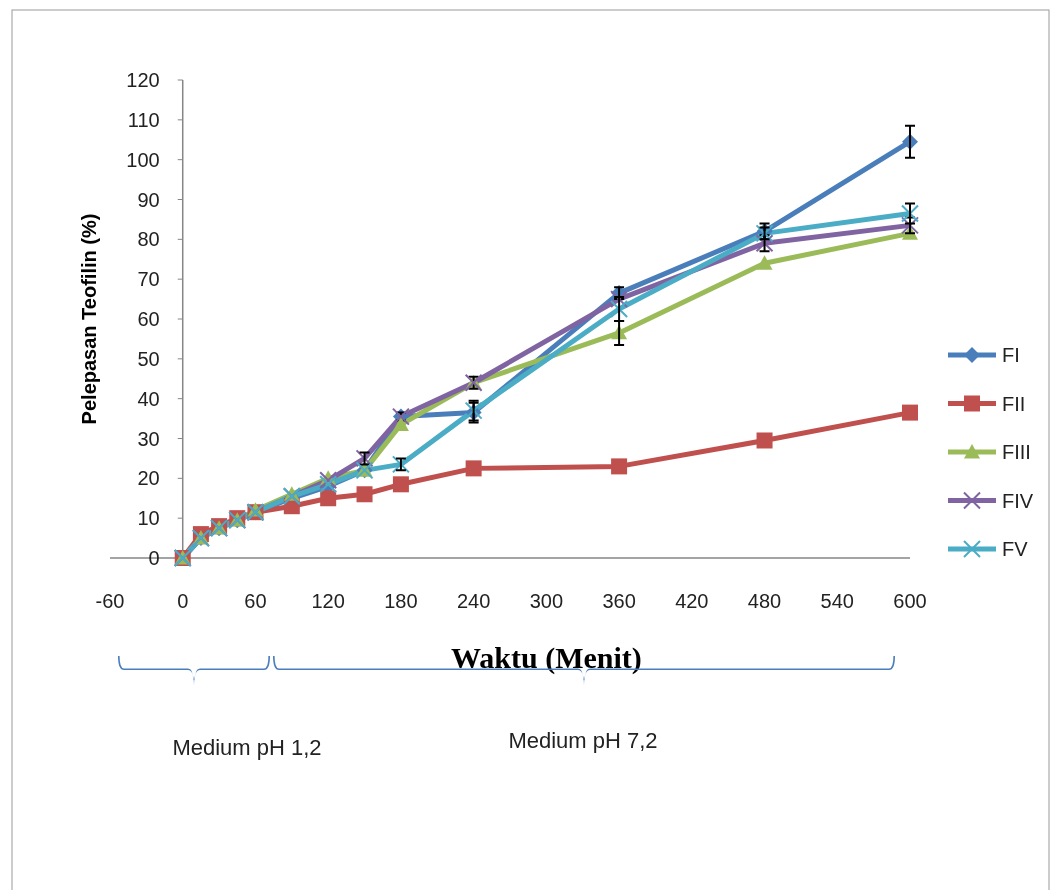  I want to click on x-tick-label: 60, so click(255, 601).